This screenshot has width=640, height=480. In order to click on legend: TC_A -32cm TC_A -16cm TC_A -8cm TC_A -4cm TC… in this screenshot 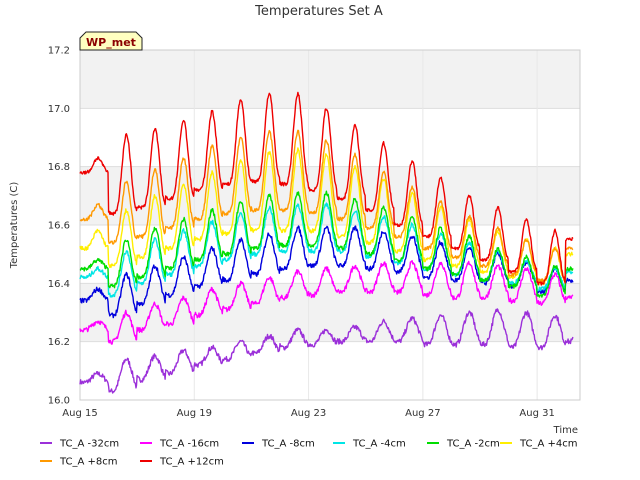, I will do `click(309, 453)`.